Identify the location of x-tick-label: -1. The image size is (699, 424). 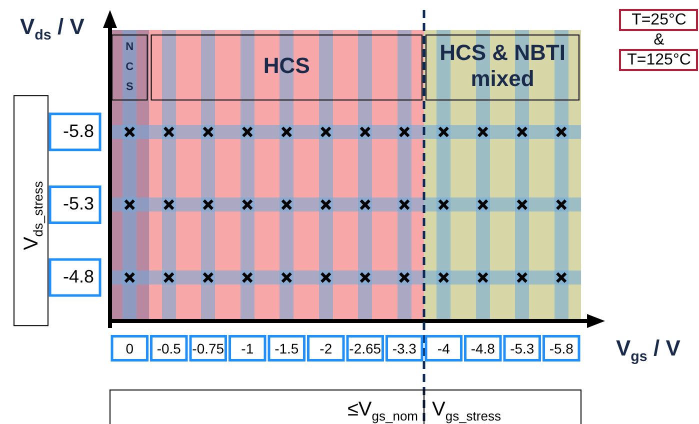
(247, 348).